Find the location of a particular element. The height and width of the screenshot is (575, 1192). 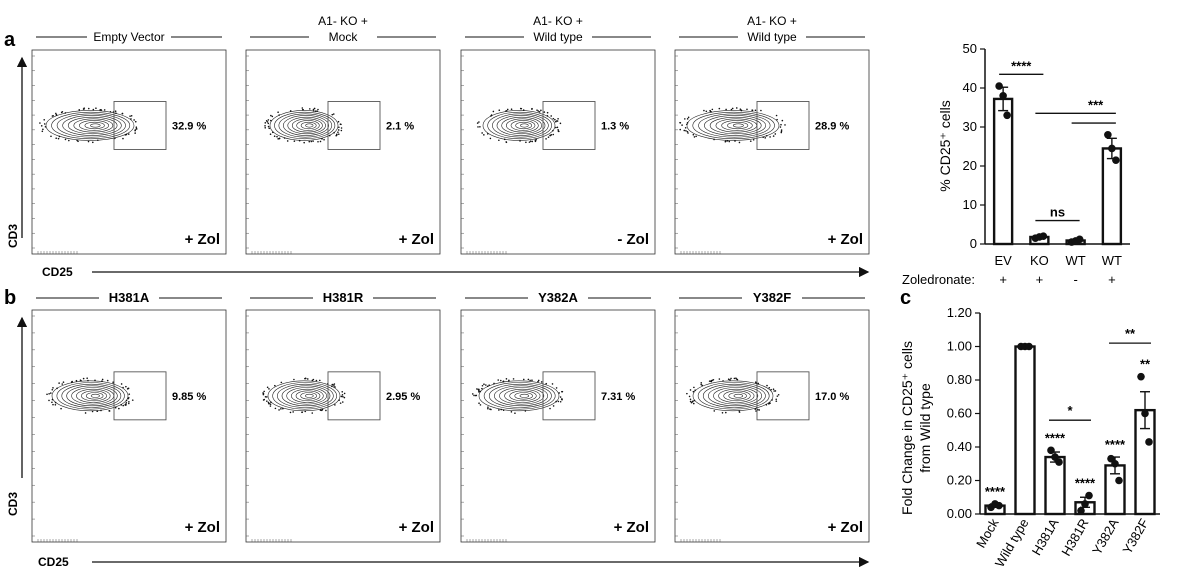

zoledronate-sign: - is located at coordinates (1075, 279).